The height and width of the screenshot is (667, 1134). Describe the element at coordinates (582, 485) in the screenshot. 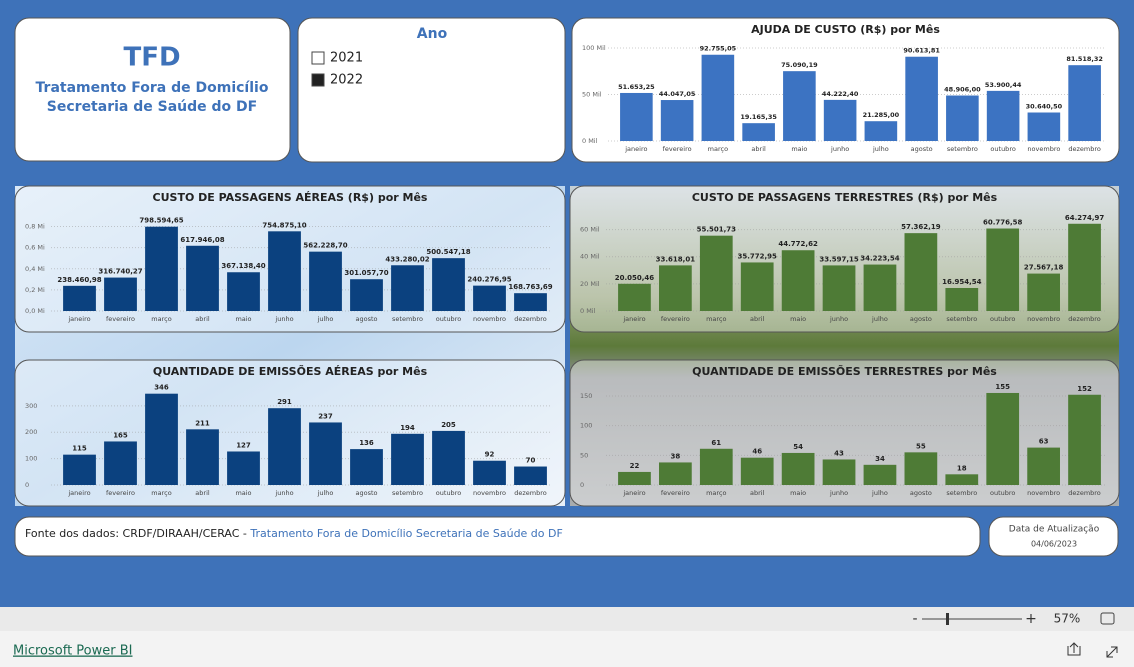

I see `y-tick-label: 0` at that location.